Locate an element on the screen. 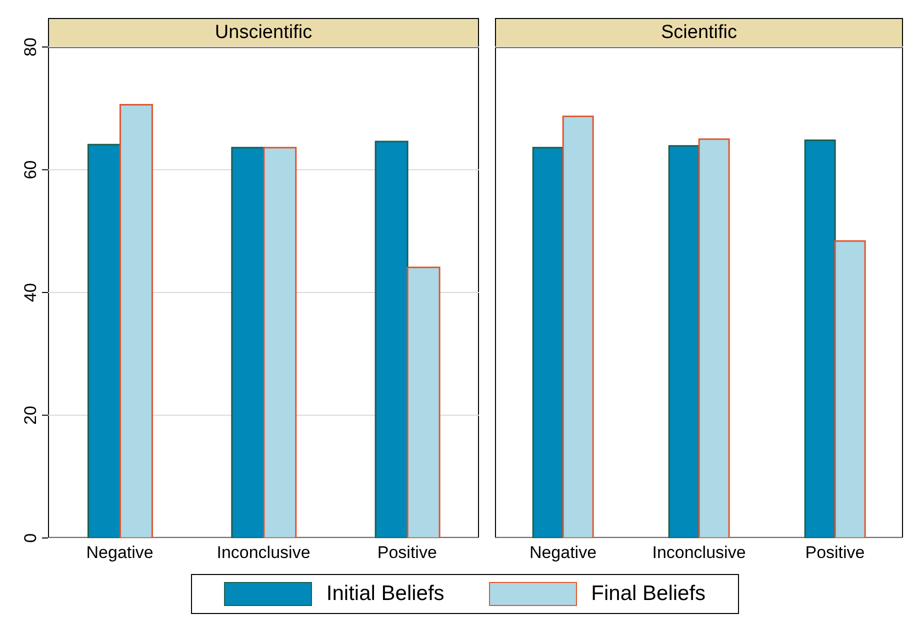 This screenshot has height=625, width=914. chart-title: Scientific is located at coordinates (699, 33).